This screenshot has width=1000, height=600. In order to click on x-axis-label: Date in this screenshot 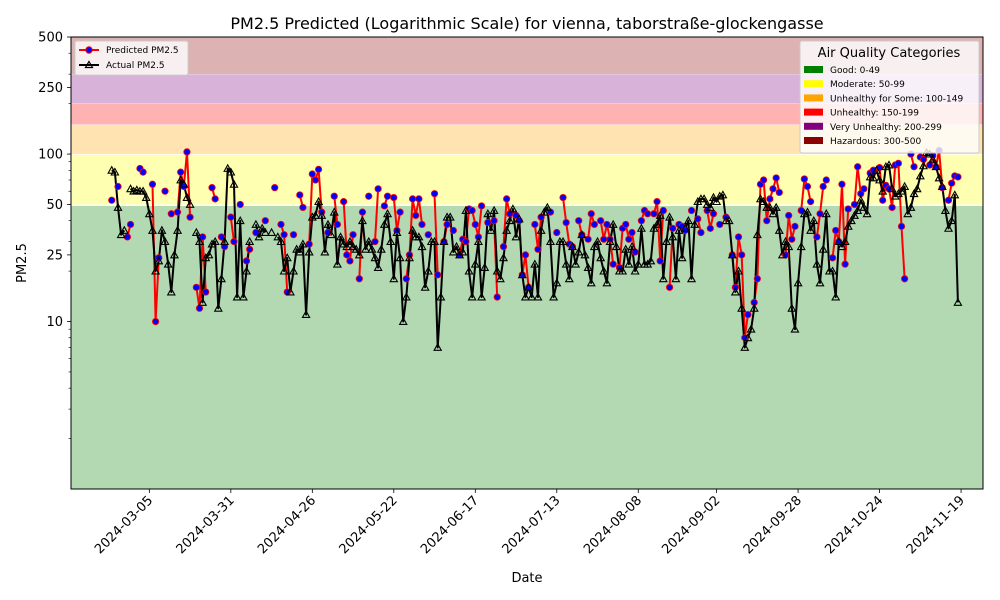, I will do `click(526, 578)`.